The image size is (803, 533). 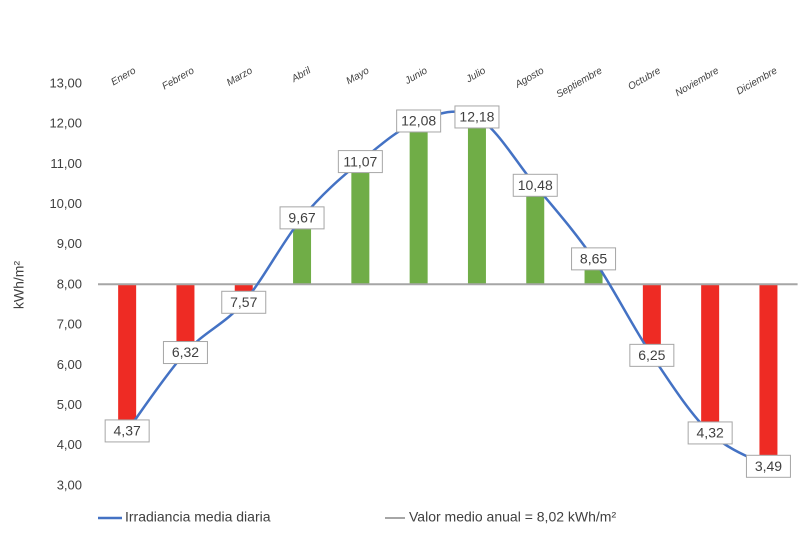 I want to click on y-tick-label: 7,00, so click(x=69, y=324).